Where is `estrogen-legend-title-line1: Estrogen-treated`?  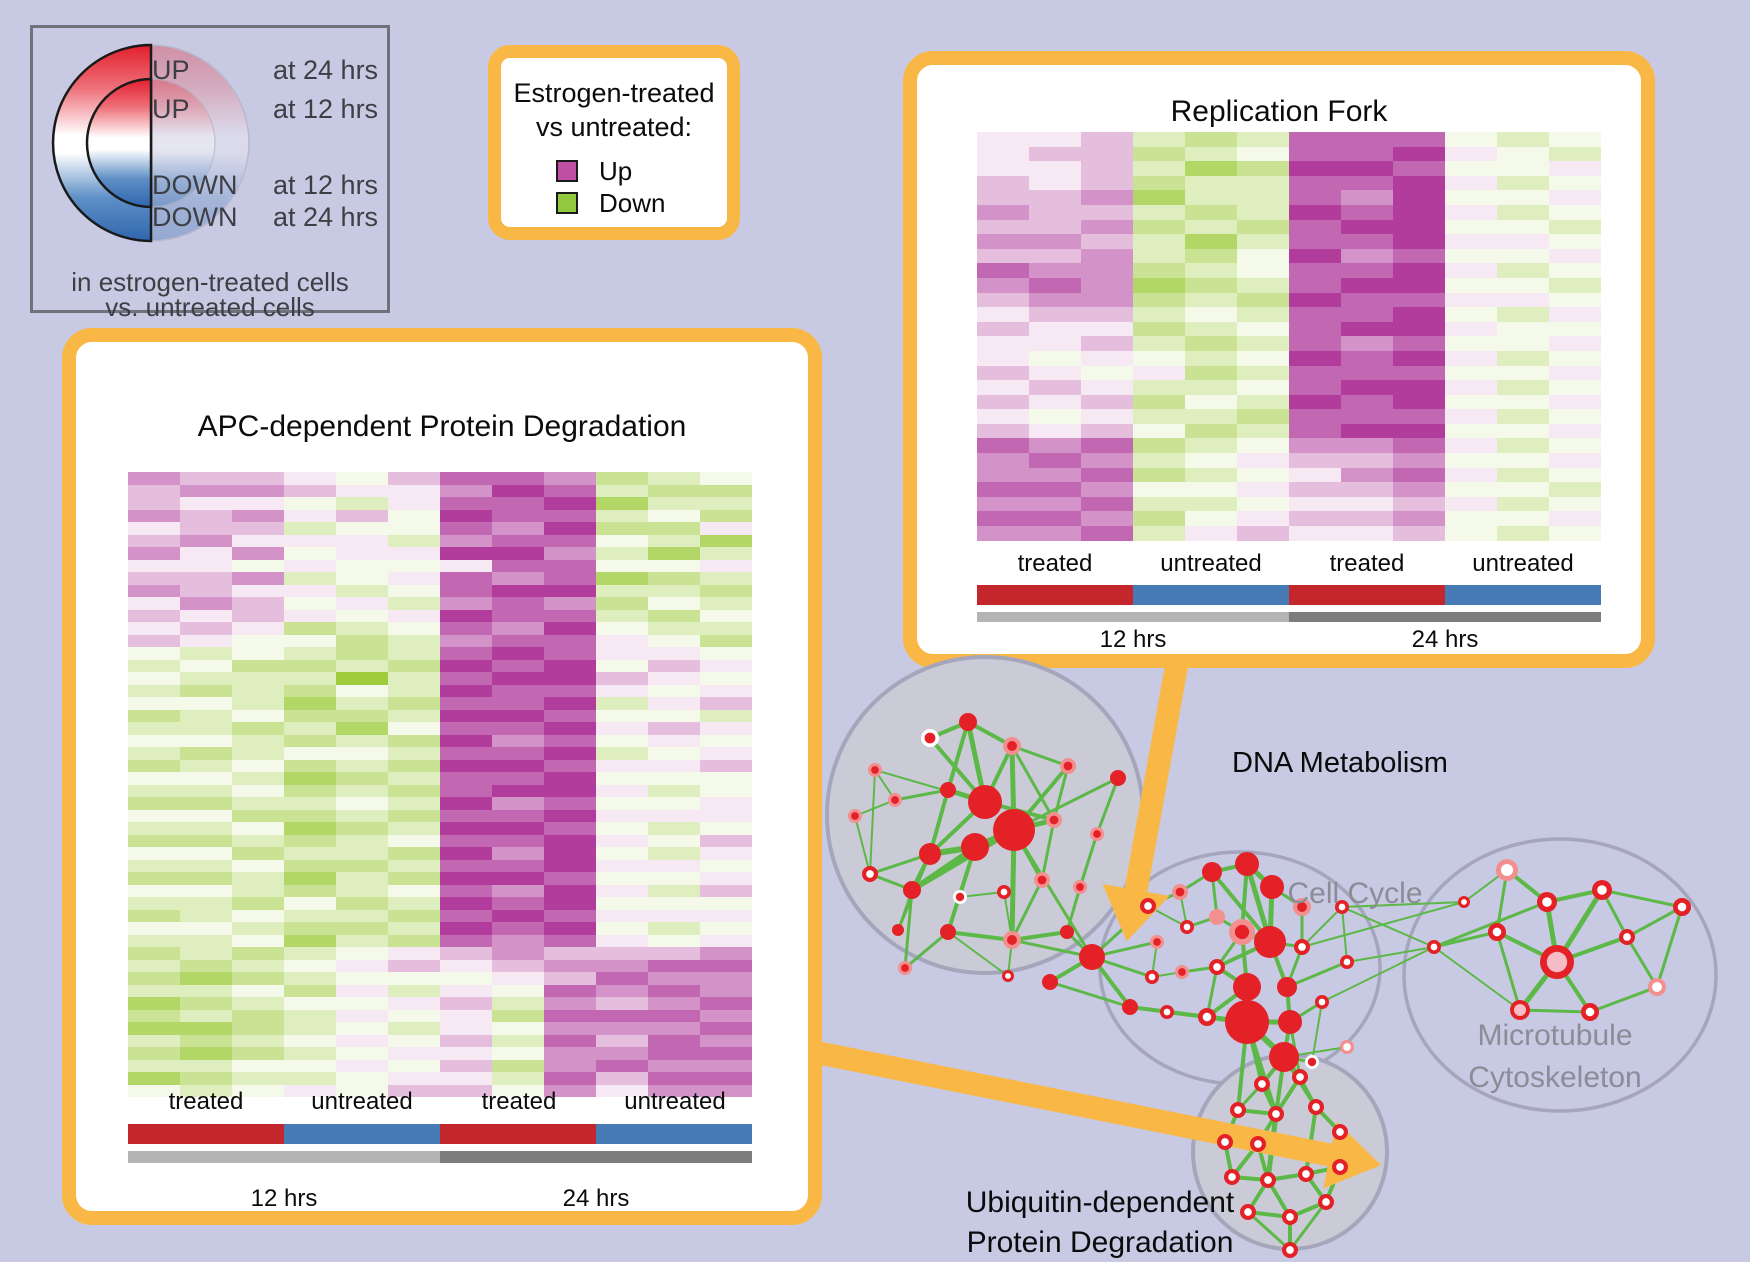
estrogen-legend-title-line1: Estrogen-treated is located at coordinates (614, 93).